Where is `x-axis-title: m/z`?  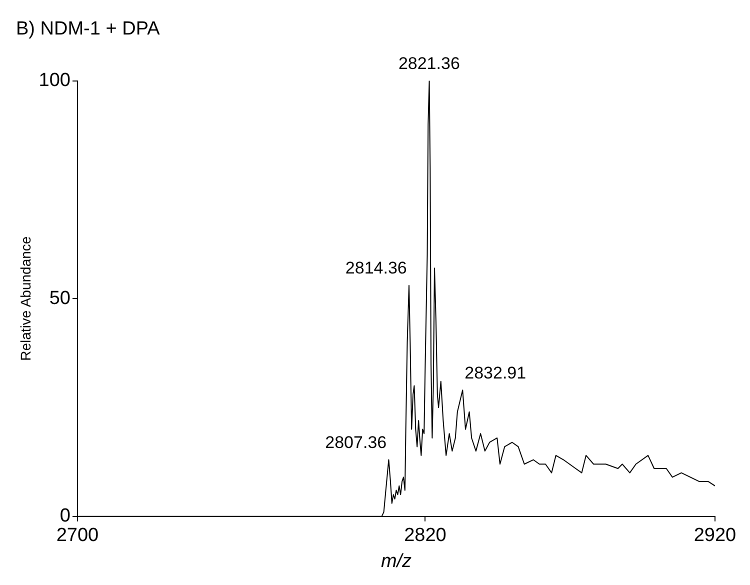
x-axis-title: m/z is located at coordinates (396, 561).